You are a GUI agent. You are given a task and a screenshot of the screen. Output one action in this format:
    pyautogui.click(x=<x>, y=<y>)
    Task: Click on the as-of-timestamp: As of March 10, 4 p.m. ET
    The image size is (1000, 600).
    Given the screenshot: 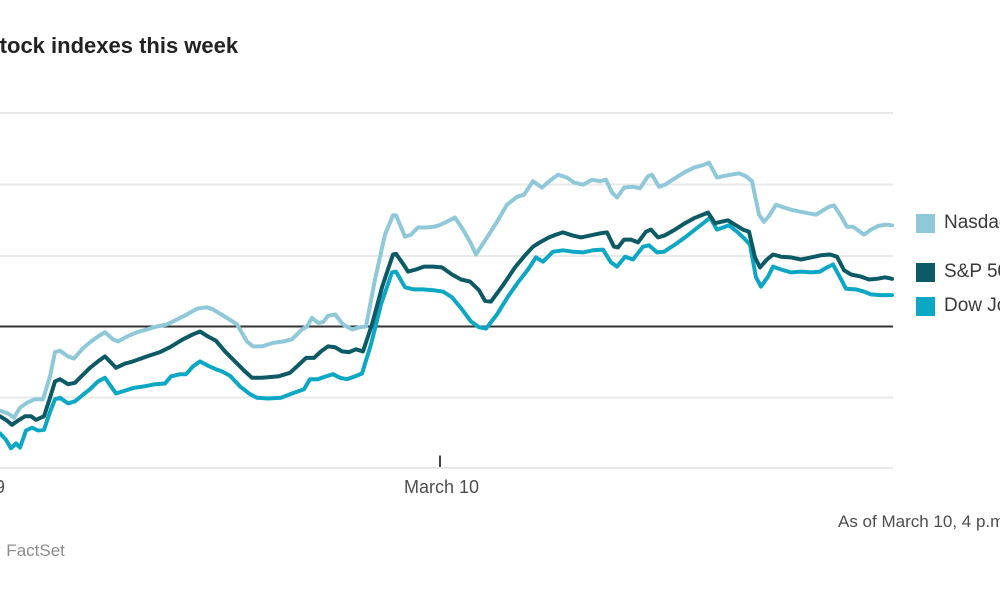 What is the action you would take?
    pyautogui.click(x=919, y=521)
    